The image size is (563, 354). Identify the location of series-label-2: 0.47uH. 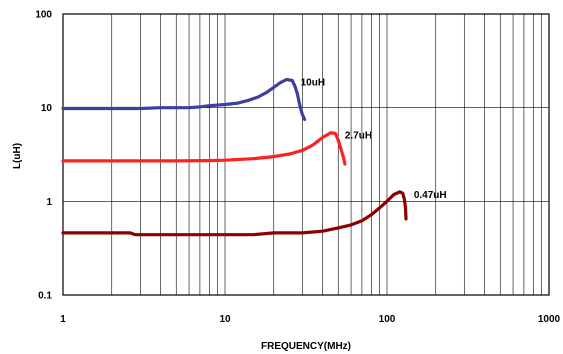
(430, 195).